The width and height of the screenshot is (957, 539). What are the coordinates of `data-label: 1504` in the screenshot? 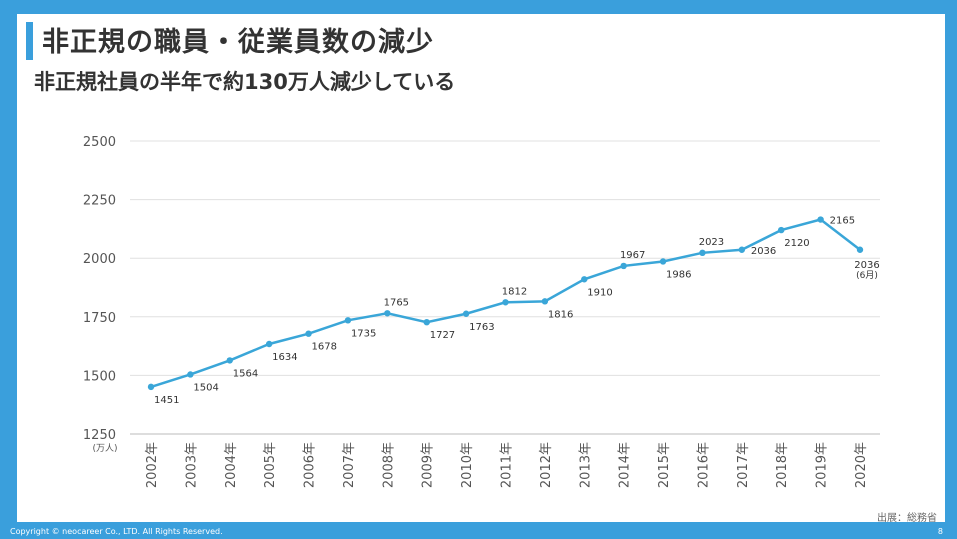 It's located at (205, 387).